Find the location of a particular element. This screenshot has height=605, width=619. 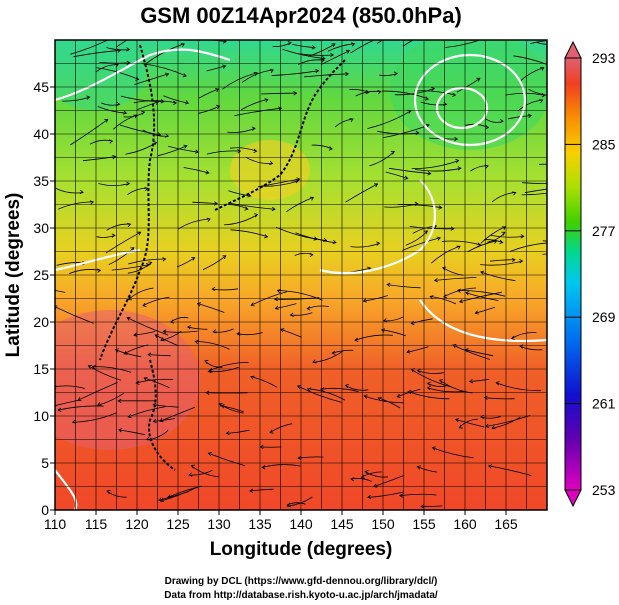

colorbar: 253 261 269 277 285 293 is located at coordinates (590, 274).